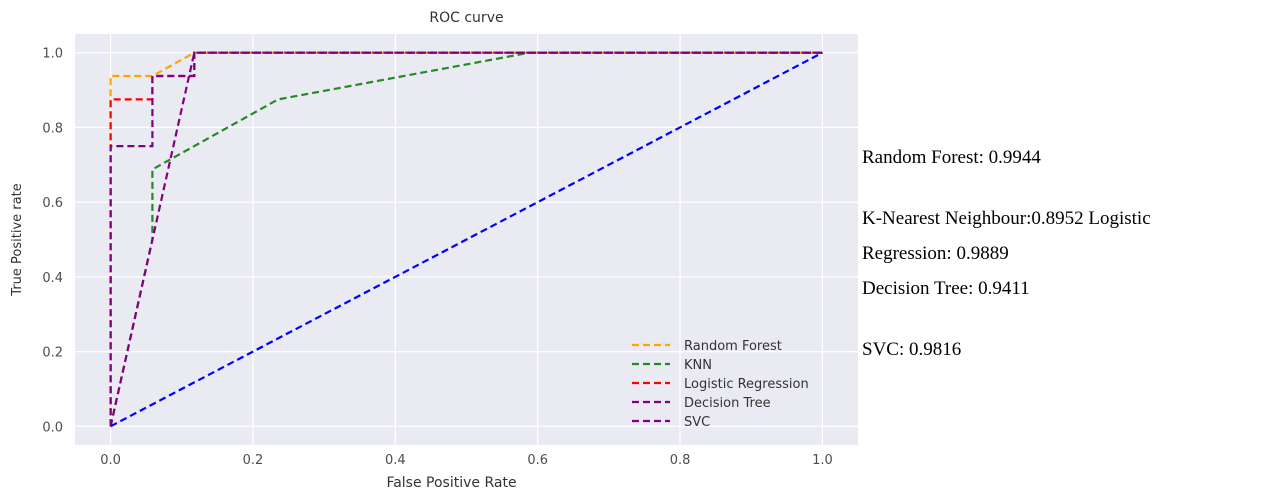 Image resolution: width=1277 pixels, height=493 pixels. I want to click on score-knn: K-Nearest Neighbour:0.8952 Logistic, so click(1006, 218).